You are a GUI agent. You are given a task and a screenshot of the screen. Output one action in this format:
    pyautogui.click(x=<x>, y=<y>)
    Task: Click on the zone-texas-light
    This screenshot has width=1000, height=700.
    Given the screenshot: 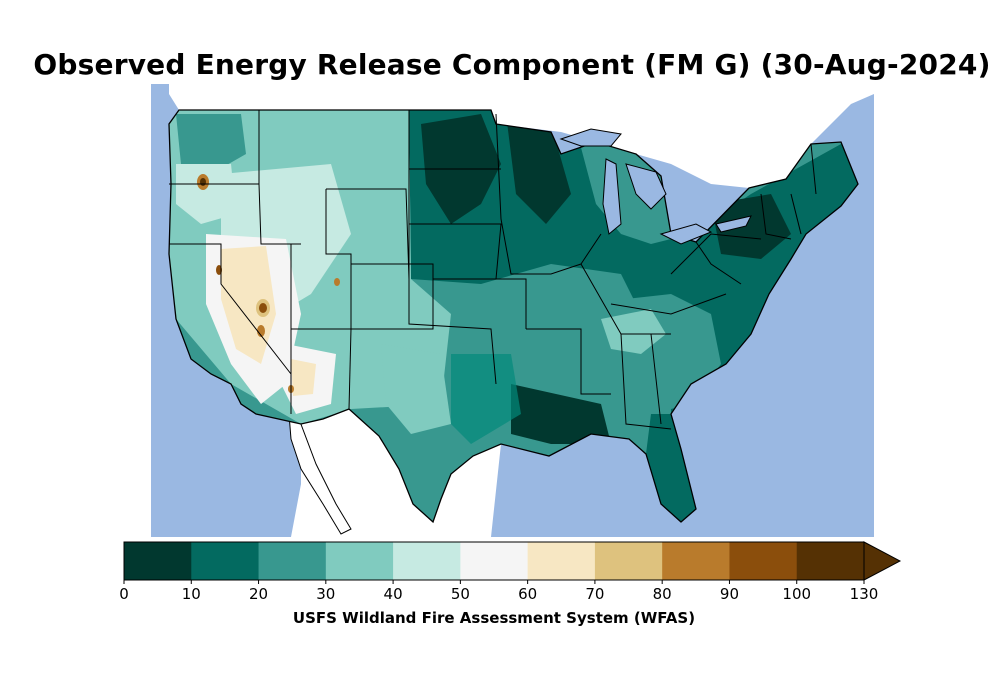 What is the action you would take?
    pyautogui.click(x=416, y=389)
    